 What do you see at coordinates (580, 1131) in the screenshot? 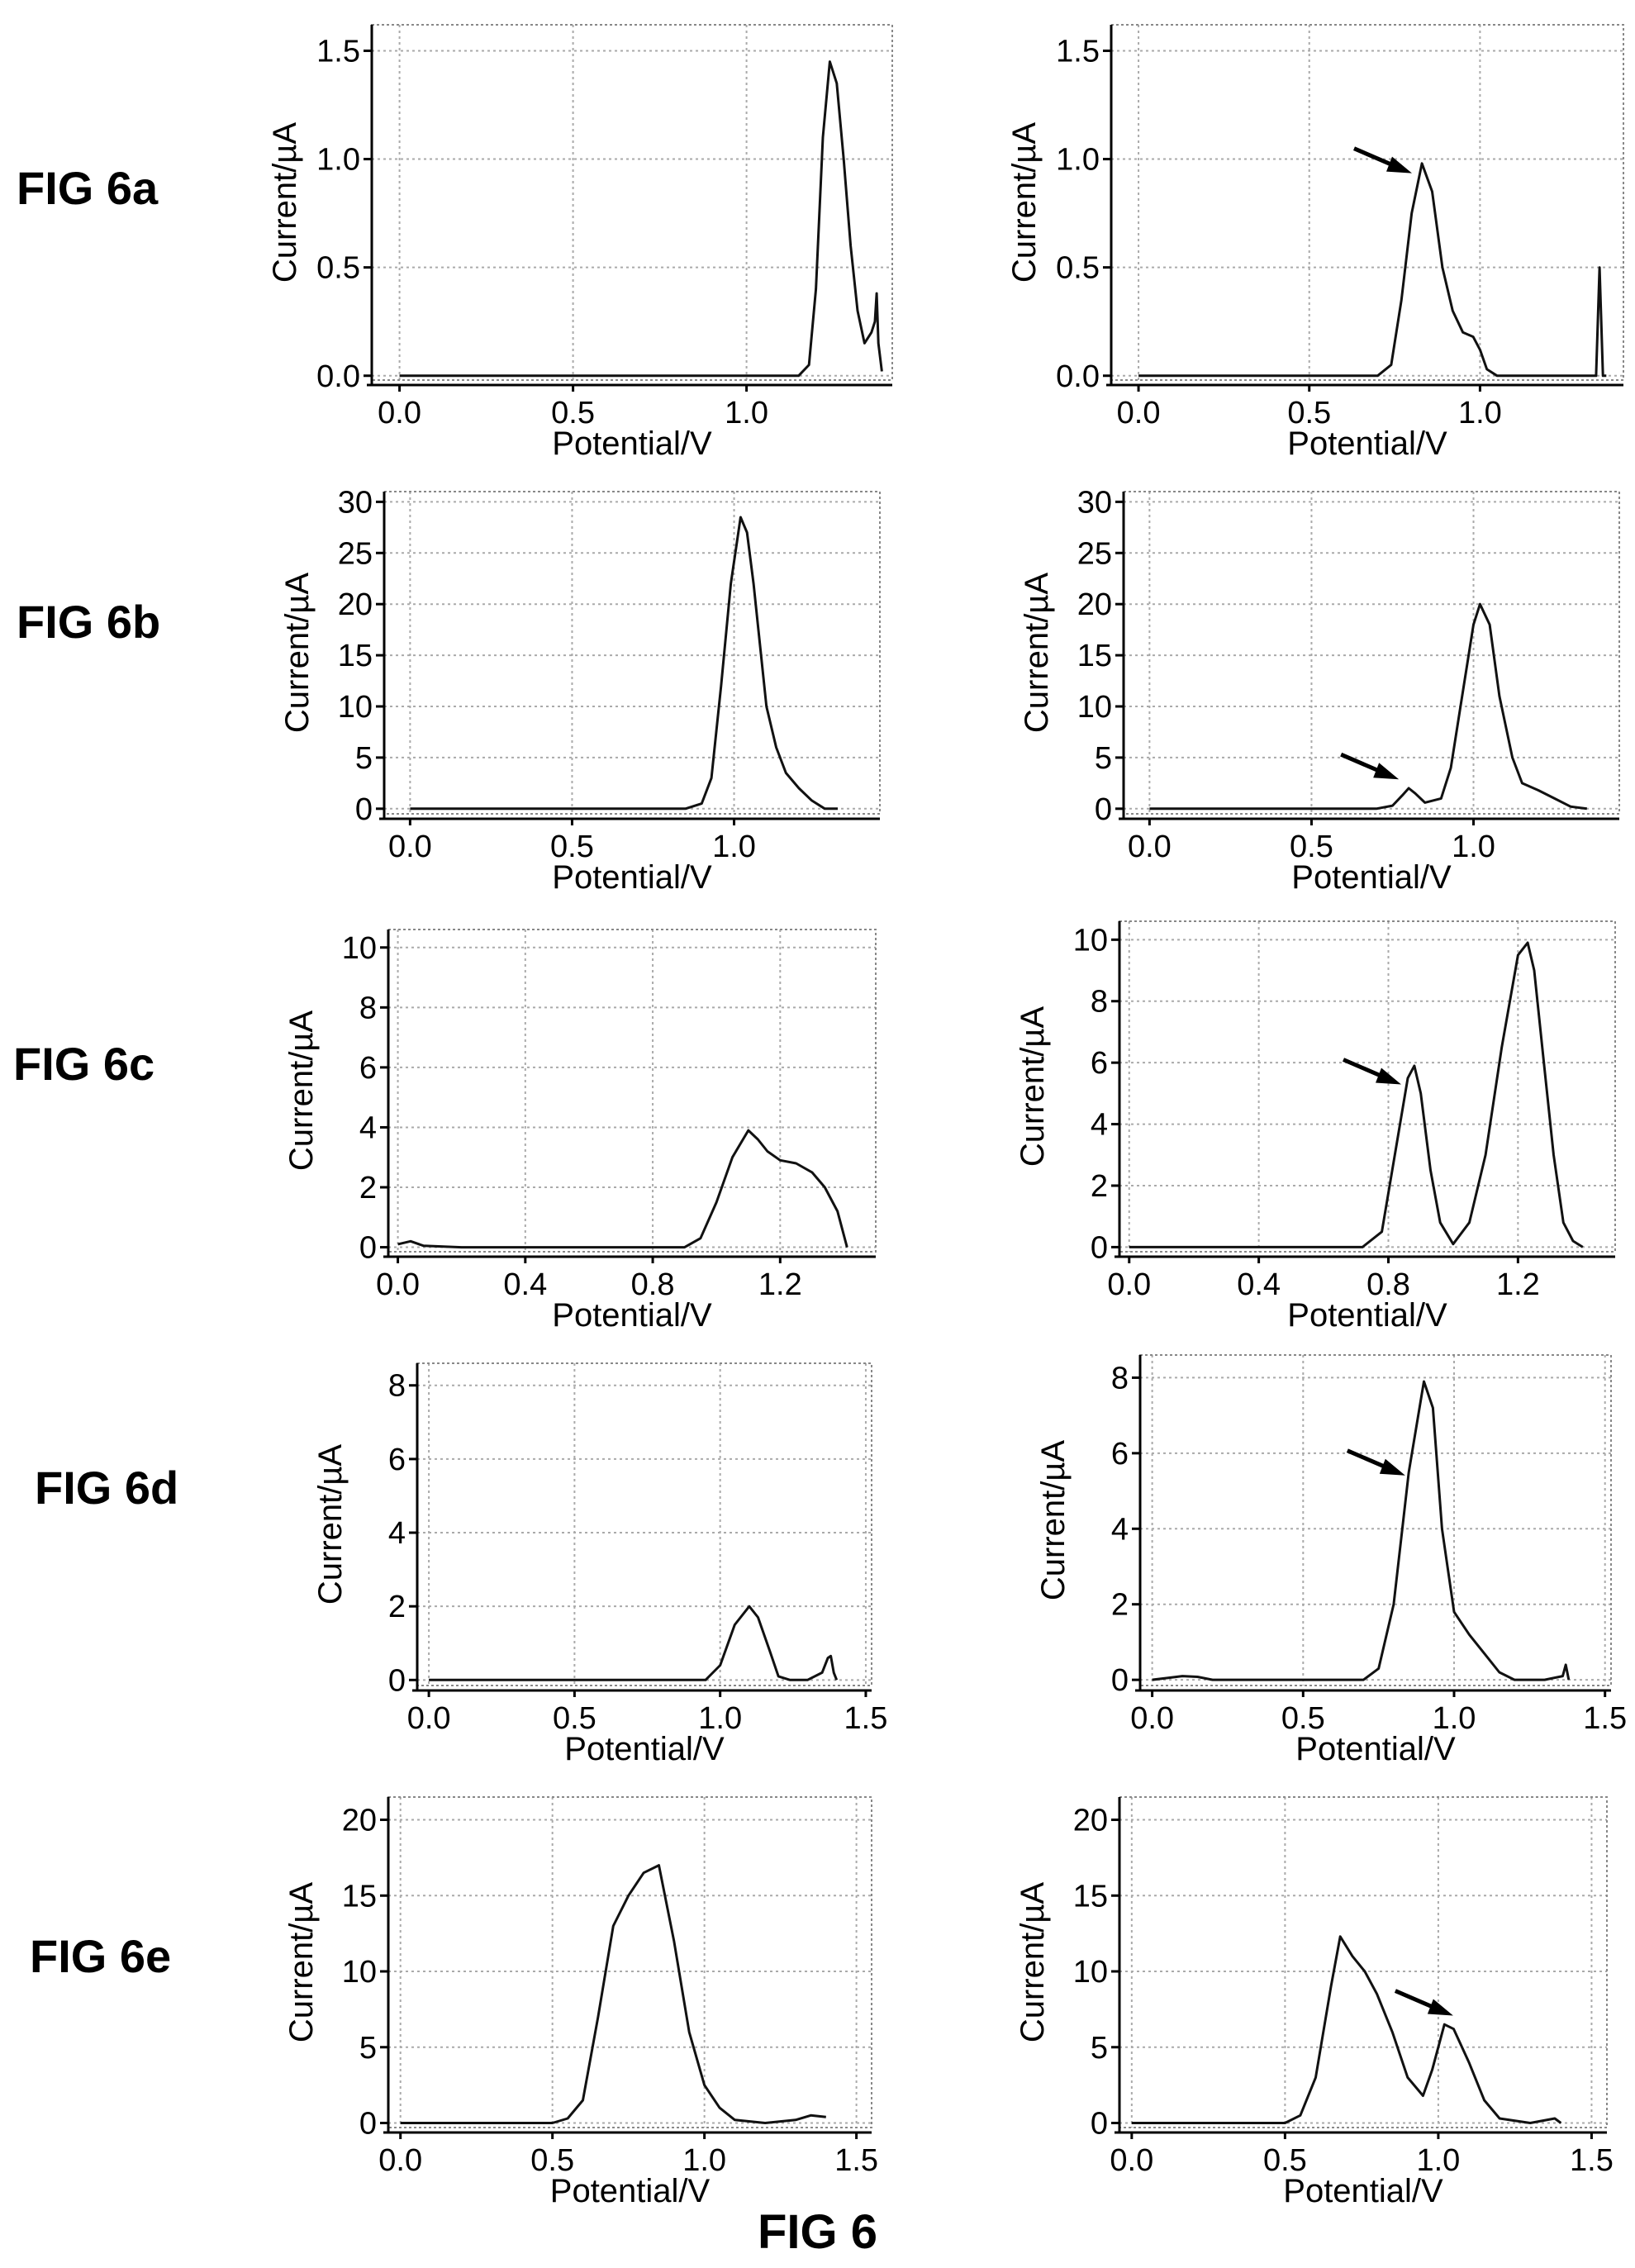
I see `chart-6c-left: 0.0 0.4 0.8 1.2 0 2 4 6 8 10 Potential/V Current/µA` at bounding box center [580, 1131].